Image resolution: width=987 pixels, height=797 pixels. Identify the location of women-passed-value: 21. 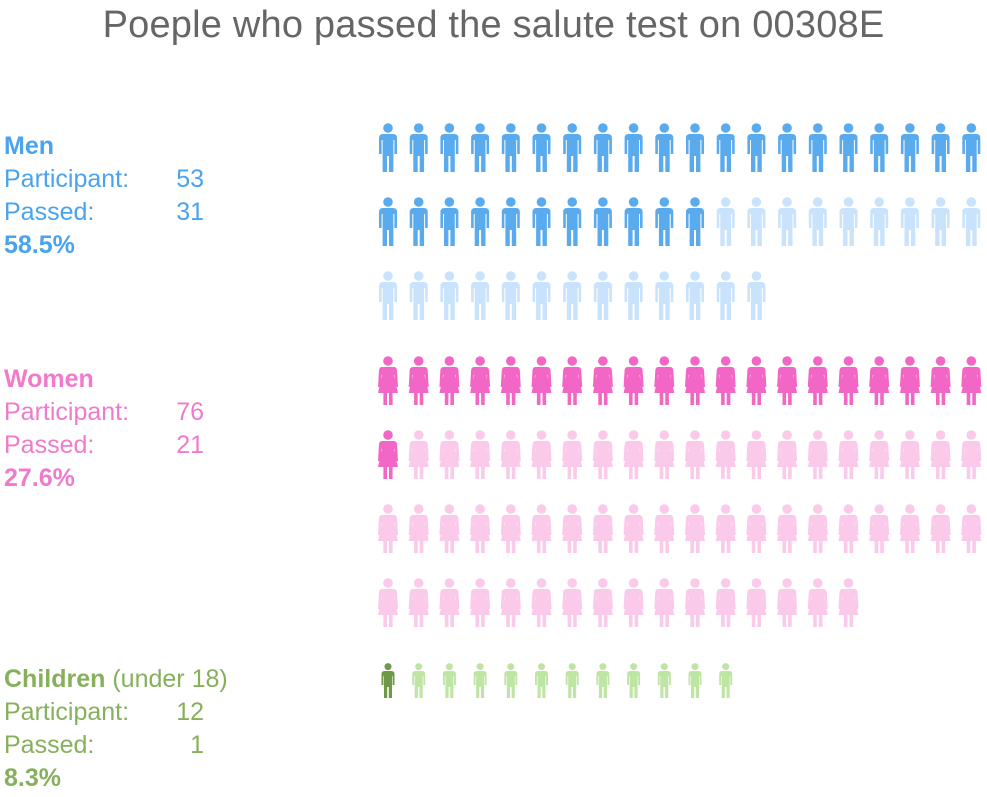
(190, 445).